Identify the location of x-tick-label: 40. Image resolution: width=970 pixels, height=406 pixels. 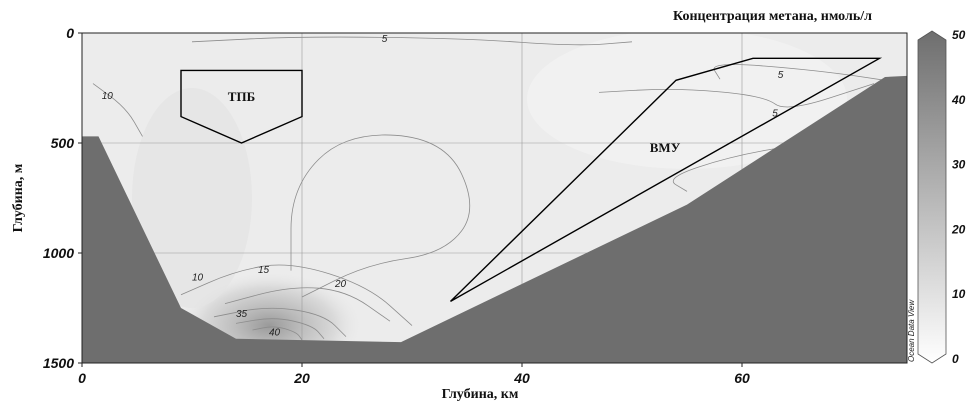
(521, 378).